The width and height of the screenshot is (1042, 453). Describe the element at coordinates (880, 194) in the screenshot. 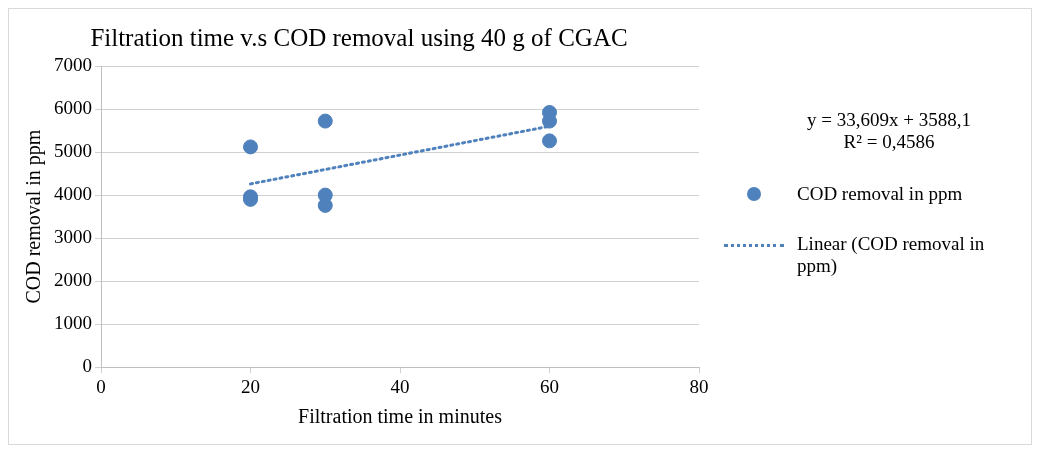

I see `legend-label: COD removal in ppm` at that location.